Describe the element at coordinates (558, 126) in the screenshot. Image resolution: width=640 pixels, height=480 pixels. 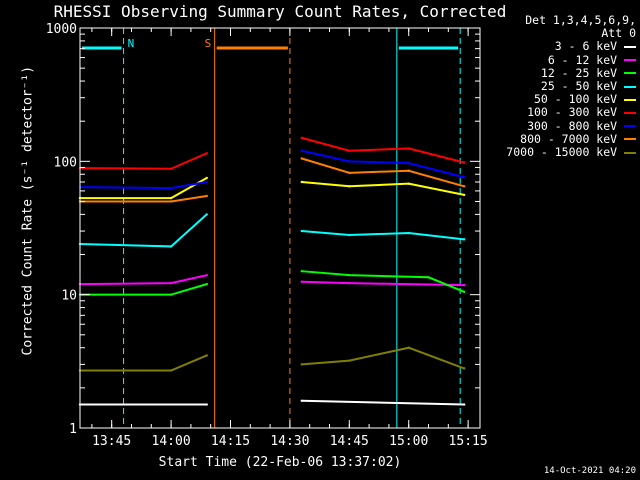
I see `legend-item: 300 - 800 keV` at that location.